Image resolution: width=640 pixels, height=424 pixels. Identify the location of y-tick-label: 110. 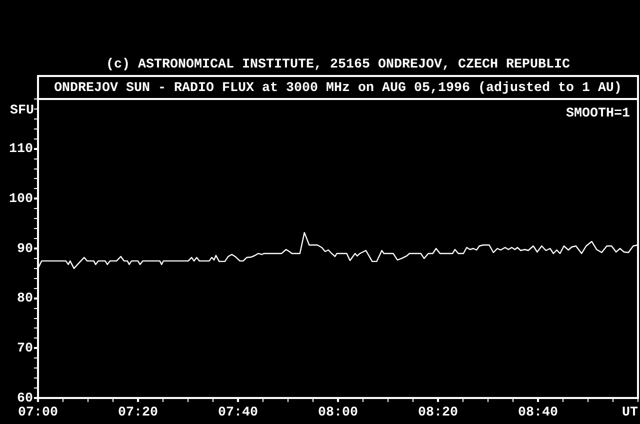
(21, 150).